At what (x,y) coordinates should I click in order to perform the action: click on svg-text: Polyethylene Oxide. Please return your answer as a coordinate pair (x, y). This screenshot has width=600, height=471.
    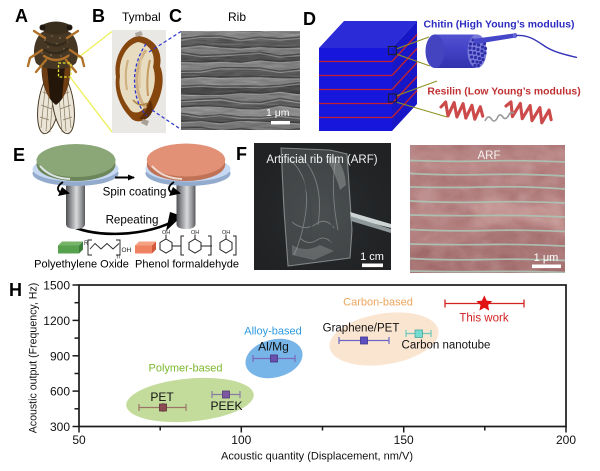
    Looking at the image, I should click on (81, 265).